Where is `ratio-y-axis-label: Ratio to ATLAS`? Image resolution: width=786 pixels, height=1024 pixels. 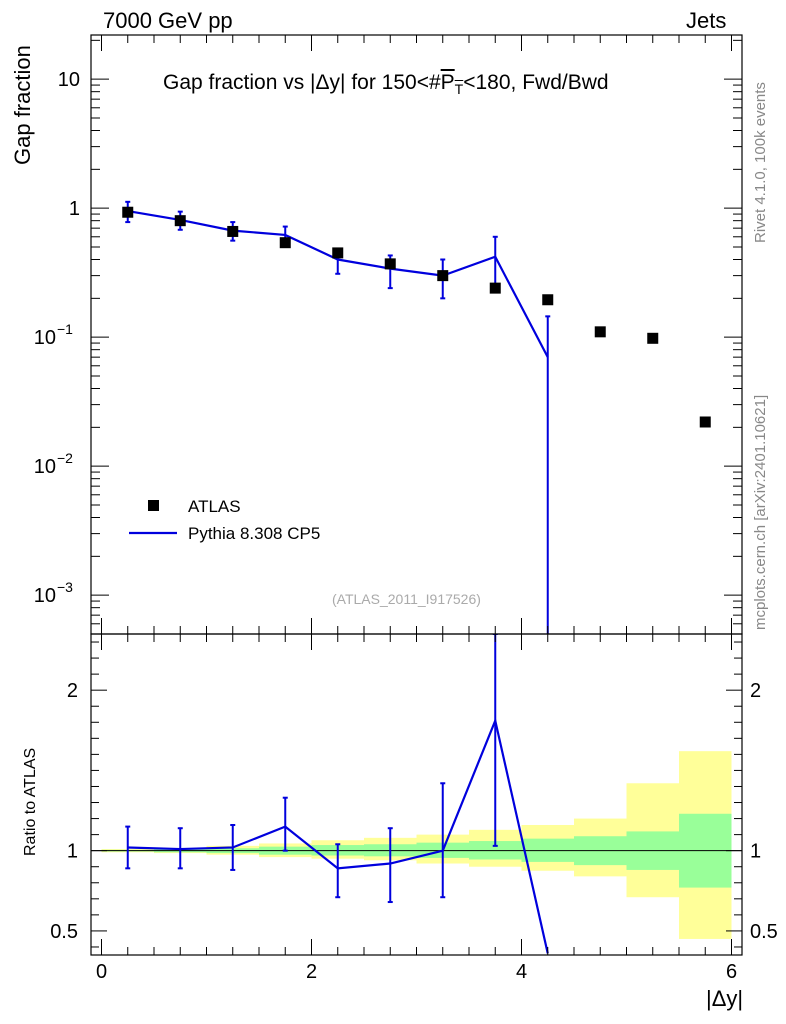
ratio-y-axis-label: Ratio to ATLAS is located at coordinates (30, 801).